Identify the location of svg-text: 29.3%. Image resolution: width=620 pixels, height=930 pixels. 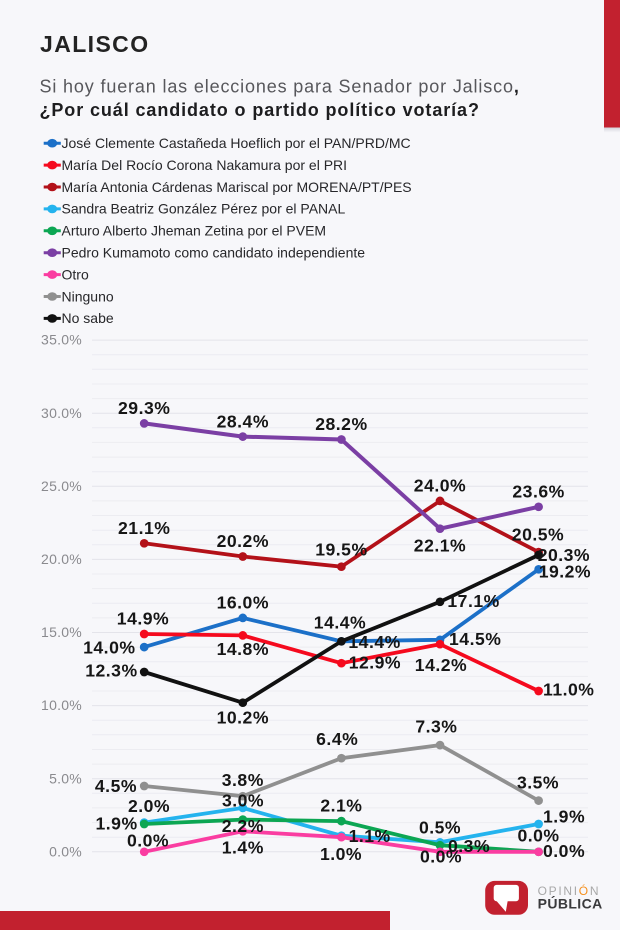
(144, 408).